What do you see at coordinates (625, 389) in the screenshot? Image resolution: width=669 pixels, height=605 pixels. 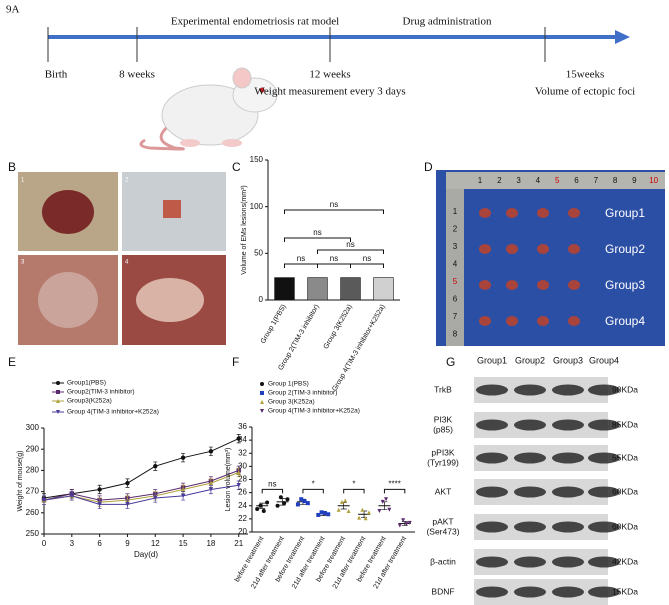 I see `blot-size: 90KDa` at bounding box center [625, 389].